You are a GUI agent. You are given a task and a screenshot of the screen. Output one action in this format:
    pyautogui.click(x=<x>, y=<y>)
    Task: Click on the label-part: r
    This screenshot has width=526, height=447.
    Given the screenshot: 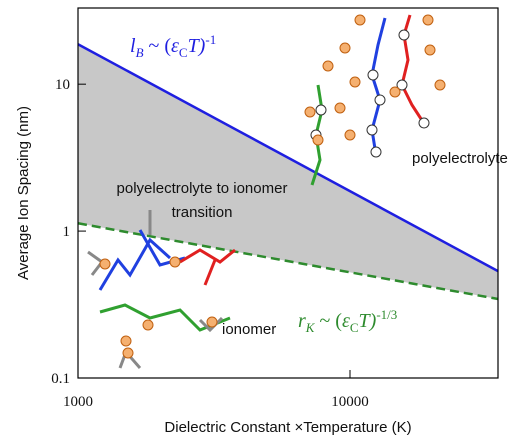 What is the action you would take?
    pyautogui.click(x=302, y=321)
    